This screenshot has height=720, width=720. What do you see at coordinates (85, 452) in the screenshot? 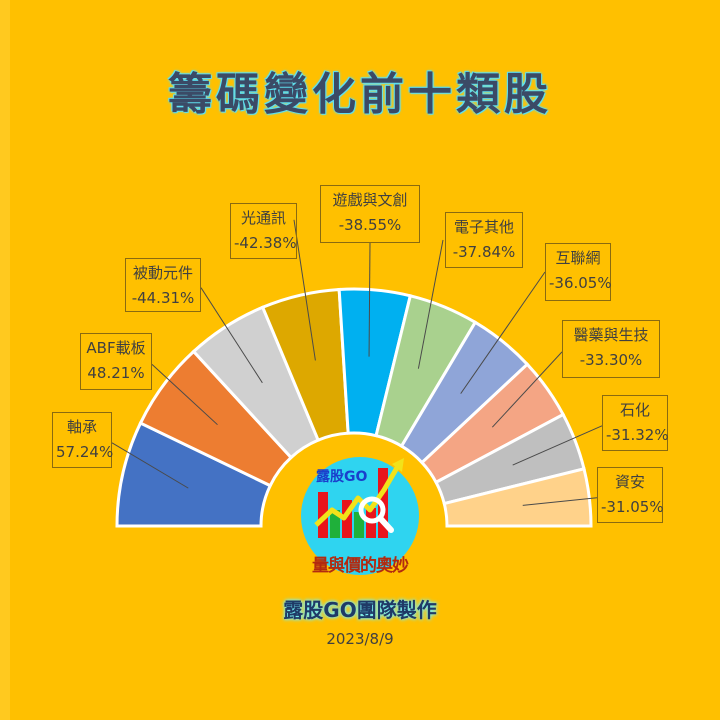
I see `data-label-value: 57.24%` at bounding box center [85, 452].